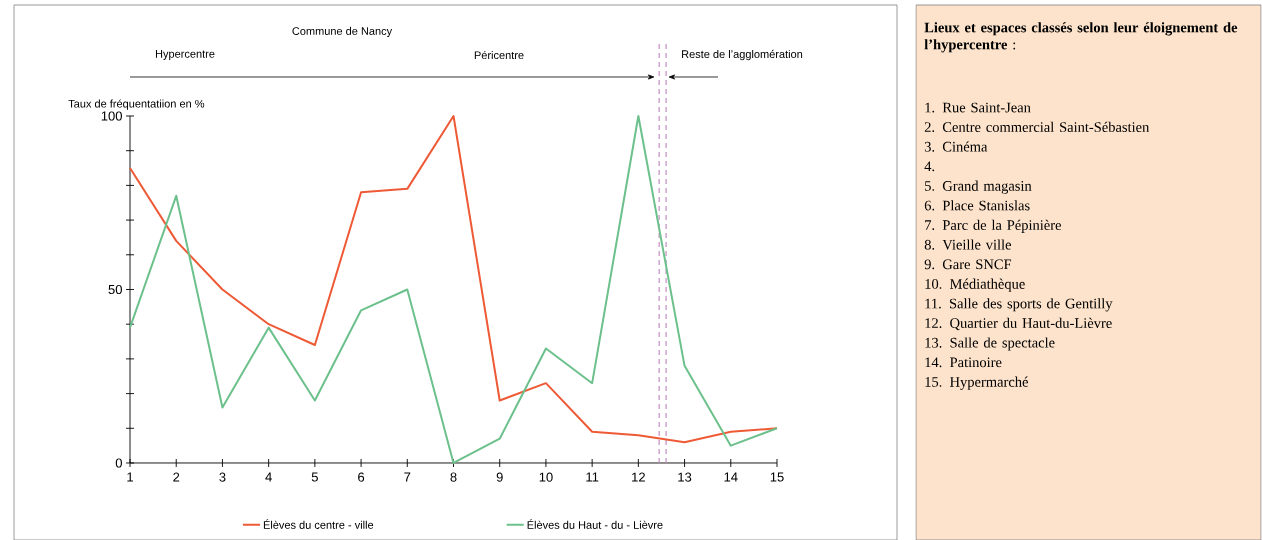 This screenshot has height=540, width=1262. Describe the element at coordinates (978, 107) in the screenshot. I see `text: 1. Rue Saint-Jean` at that location.